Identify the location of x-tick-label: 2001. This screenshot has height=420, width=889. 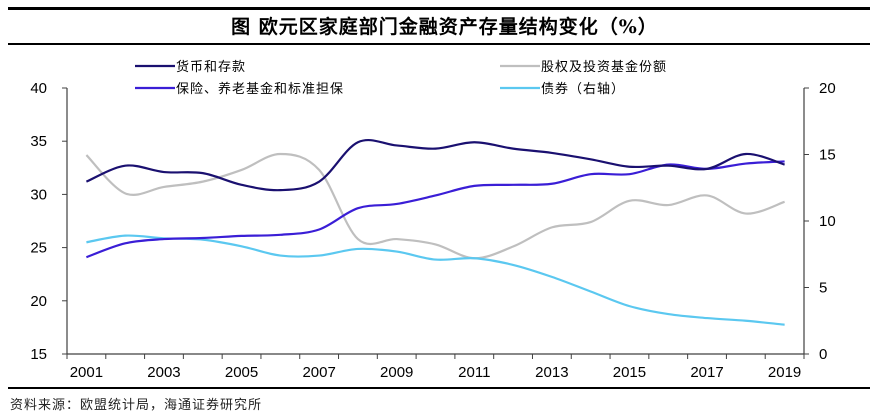
(86, 372).